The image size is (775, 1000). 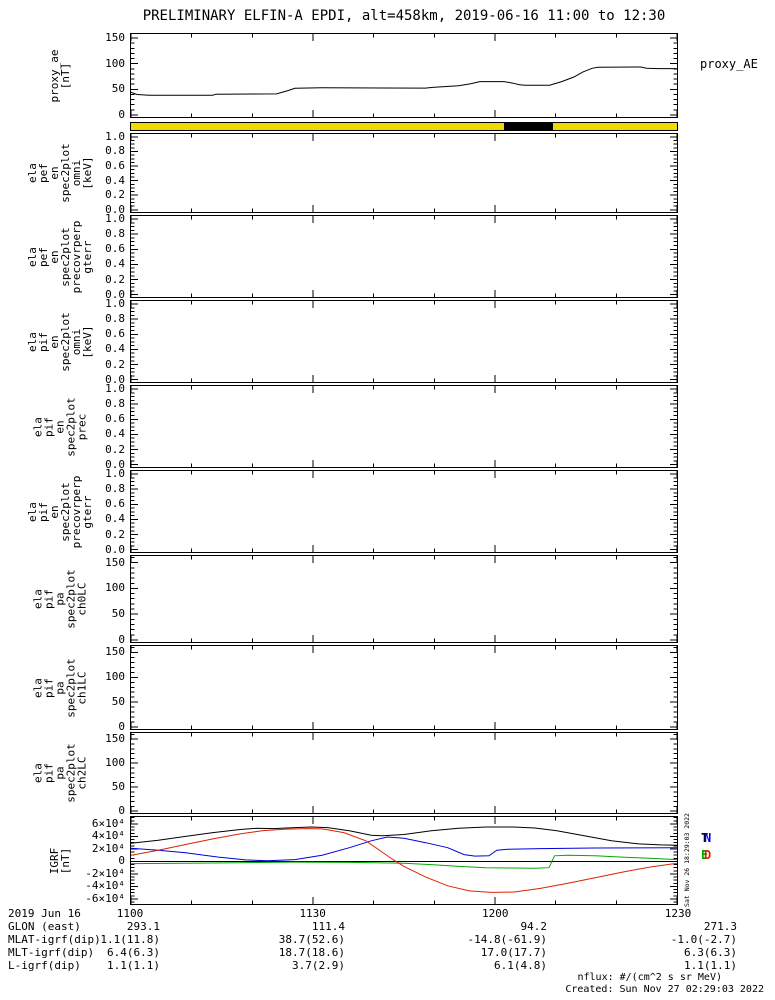 What do you see at coordinates (115, 389) in the screenshot?
I see `pif_en_prec-ytick-label: 1.0` at bounding box center [115, 389].